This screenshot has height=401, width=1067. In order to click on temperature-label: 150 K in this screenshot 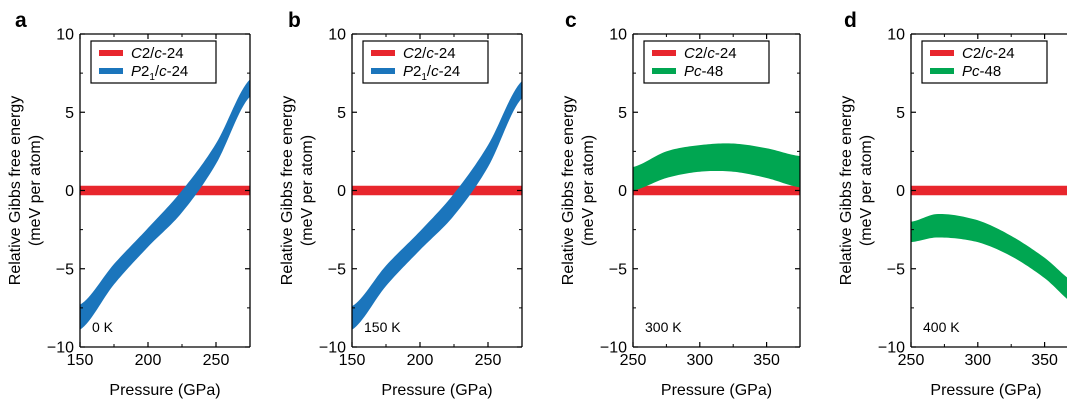, I will do `click(382, 327)`.